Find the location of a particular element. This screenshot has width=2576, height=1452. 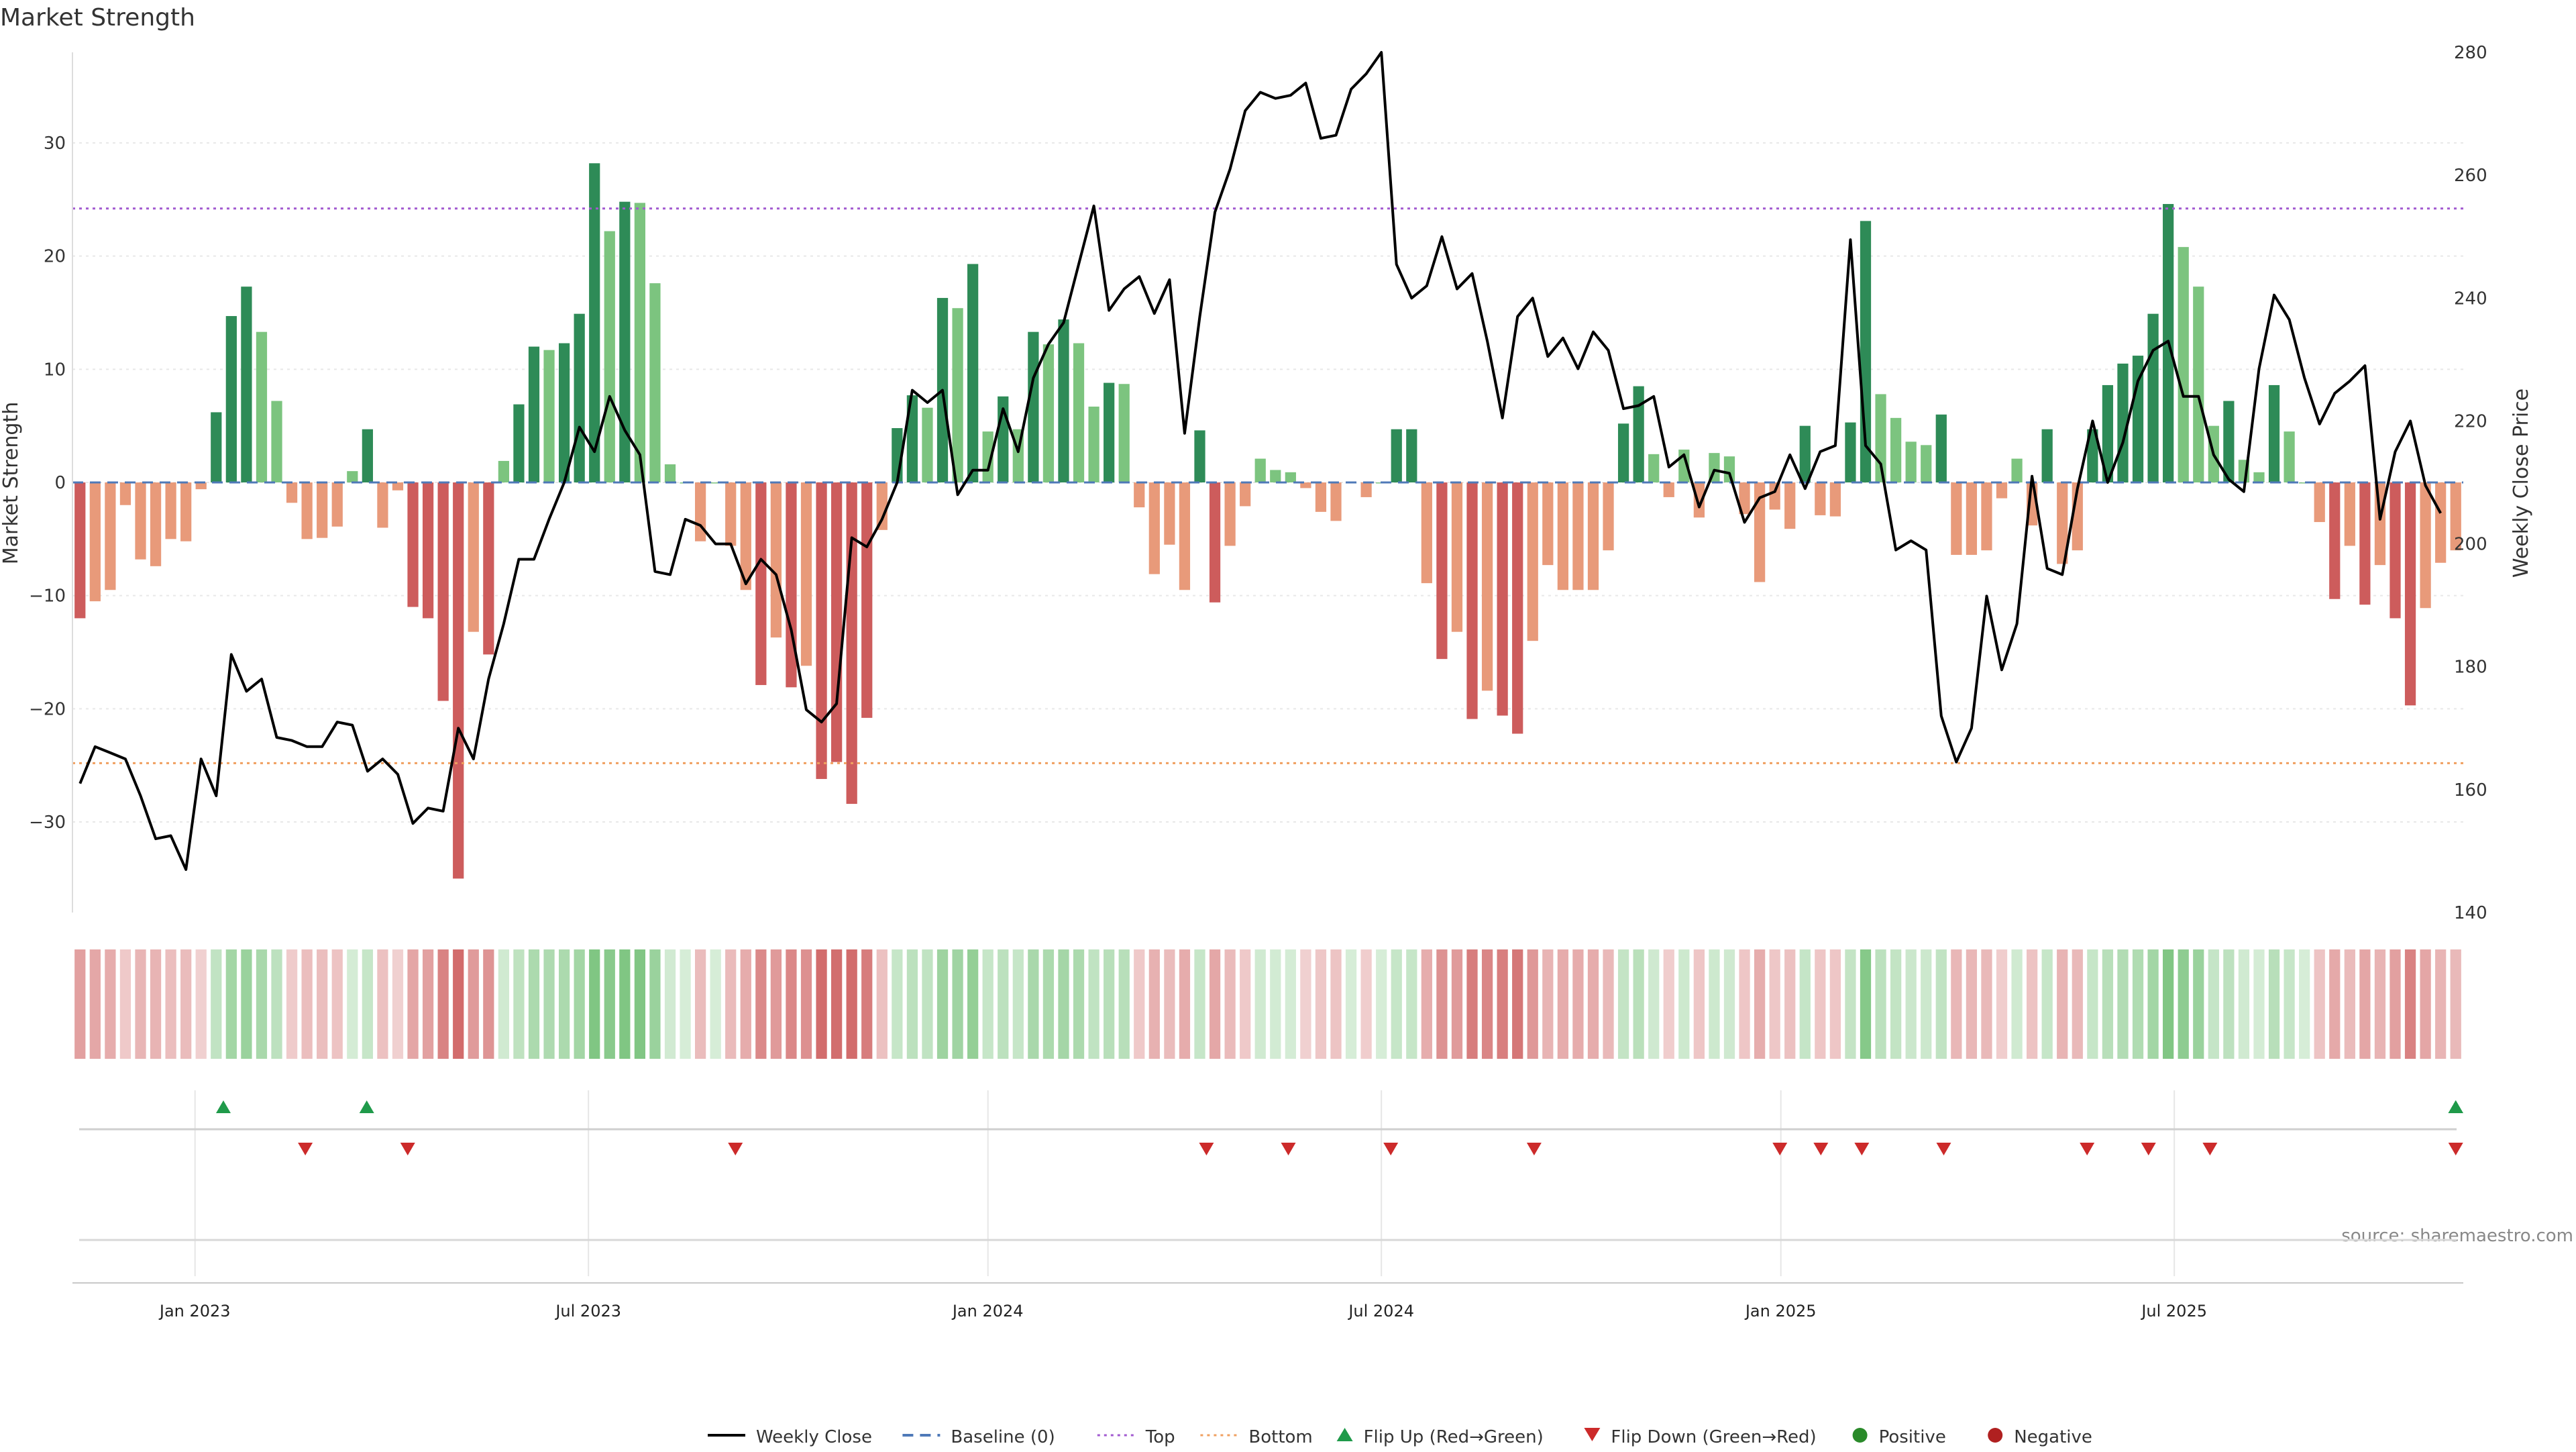

y-tick-label: 0 is located at coordinates (60, 483).